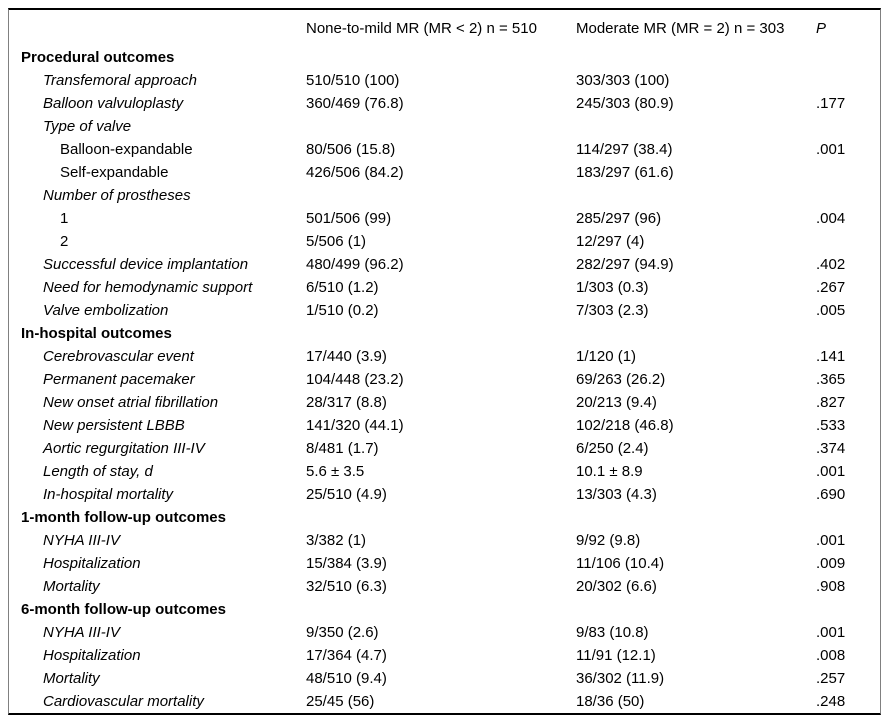 The width and height of the screenshot is (892, 727). What do you see at coordinates (831, 563) in the screenshot?
I see `cell-p-value: .009` at bounding box center [831, 563].